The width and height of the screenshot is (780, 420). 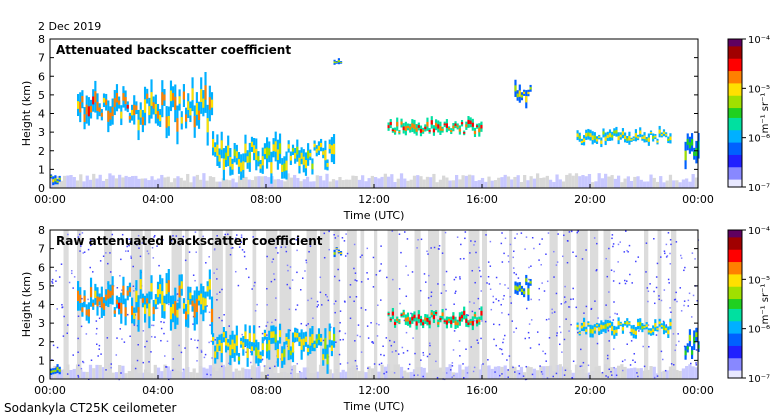 I want to click on x-tick-label: 12:00, so click(x=374, y=199).